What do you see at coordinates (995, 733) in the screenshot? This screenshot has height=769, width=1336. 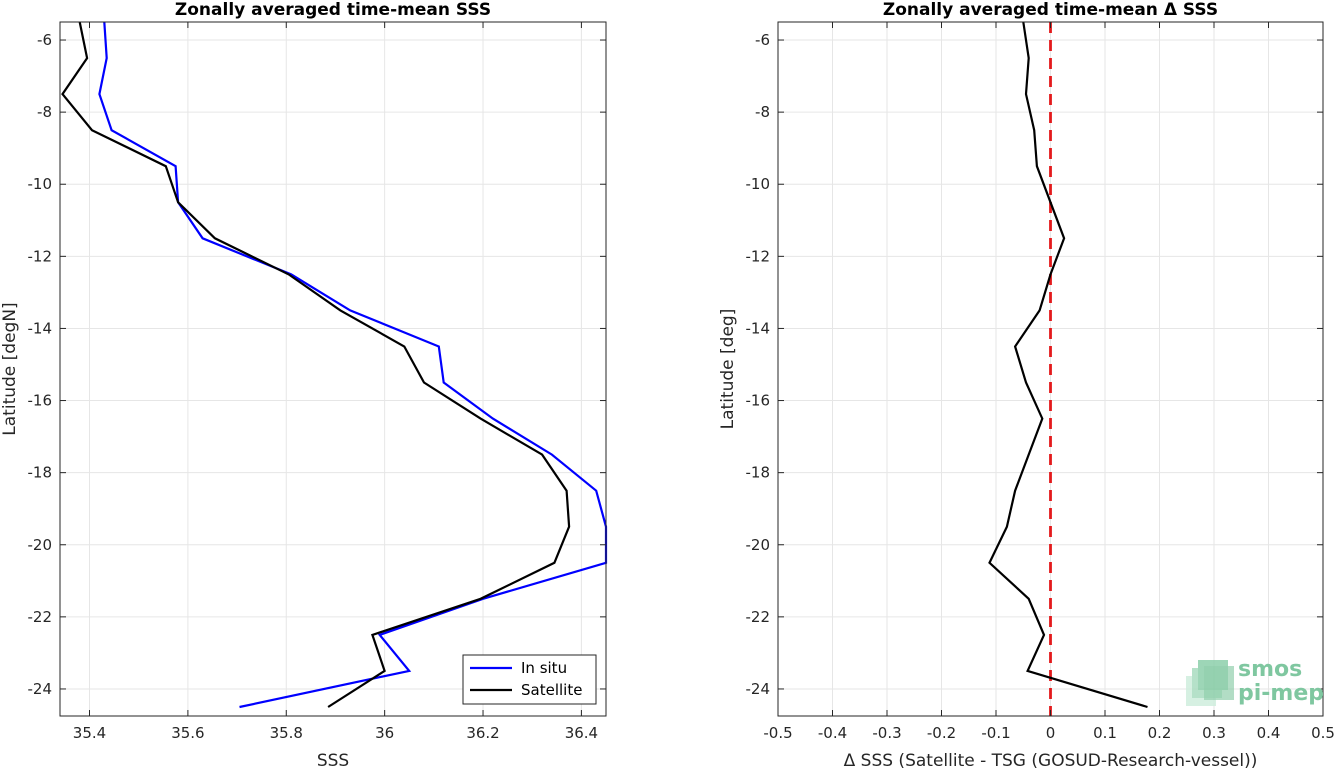 I see `x-tick-label: -0.1` at bounding box center [995, 733].